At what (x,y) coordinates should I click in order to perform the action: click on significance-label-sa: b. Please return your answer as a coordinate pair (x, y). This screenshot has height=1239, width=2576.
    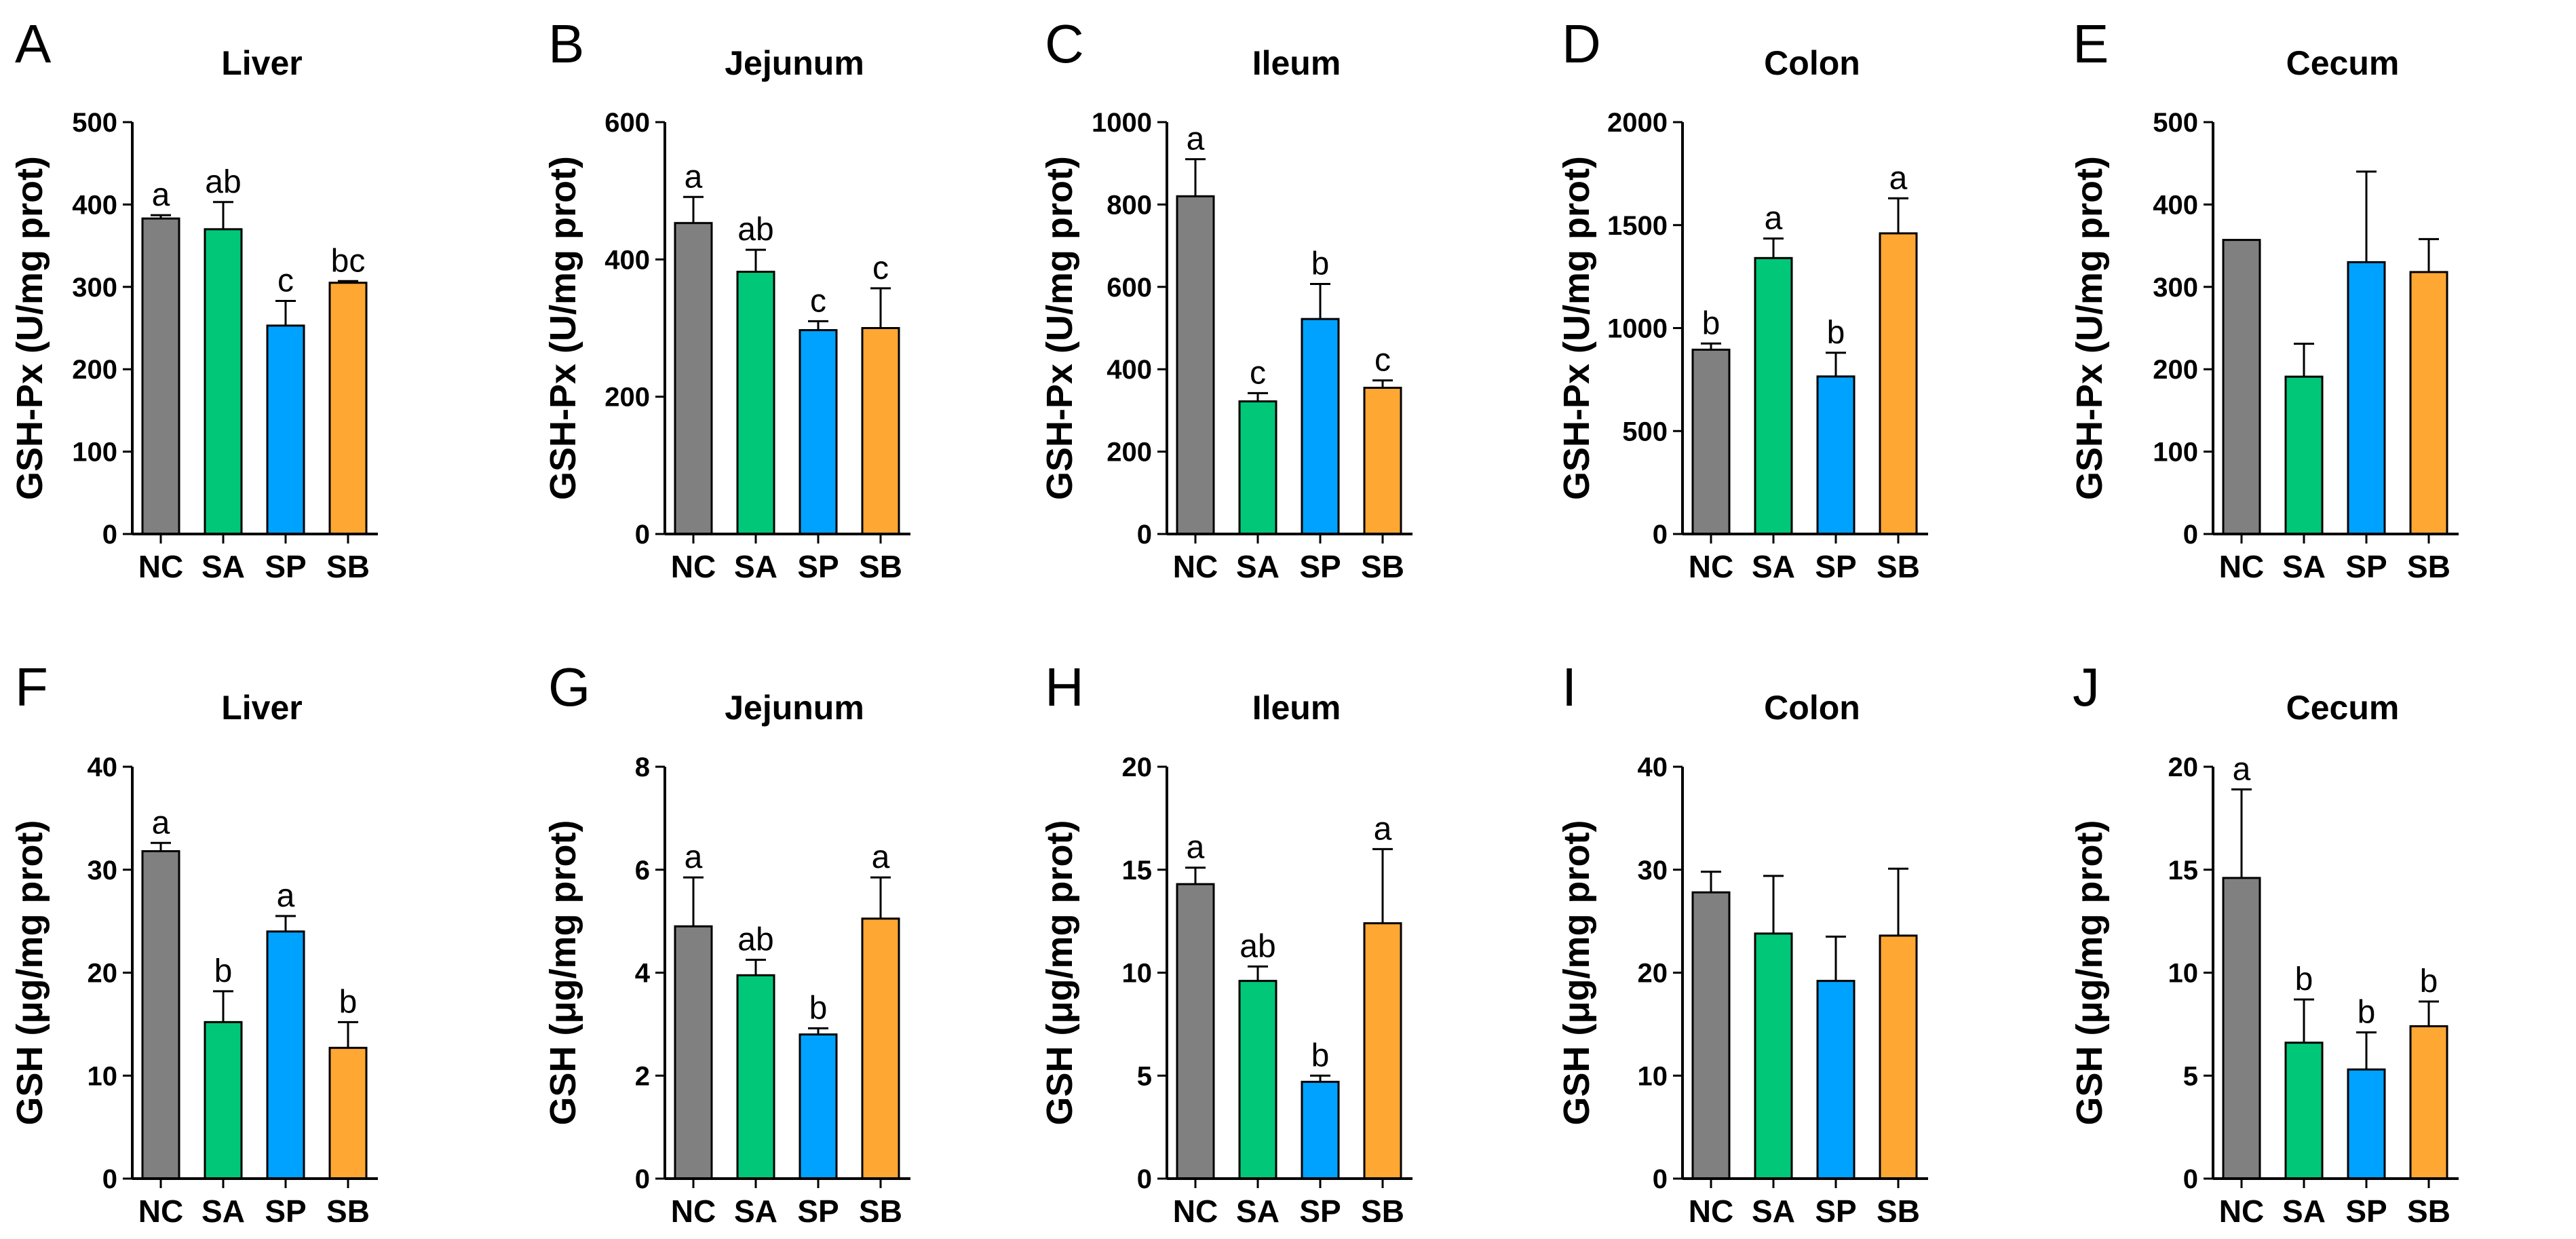
    Looking at the image, I should click on (223, 971).